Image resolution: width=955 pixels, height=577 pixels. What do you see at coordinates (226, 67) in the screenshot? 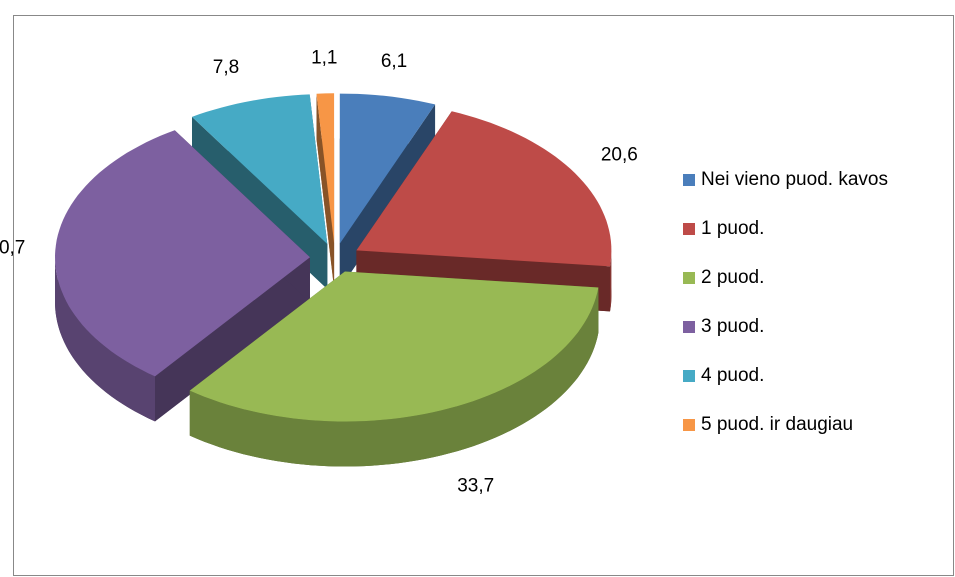
I see `data-label: 7,8` at bounding box center [226, 67].